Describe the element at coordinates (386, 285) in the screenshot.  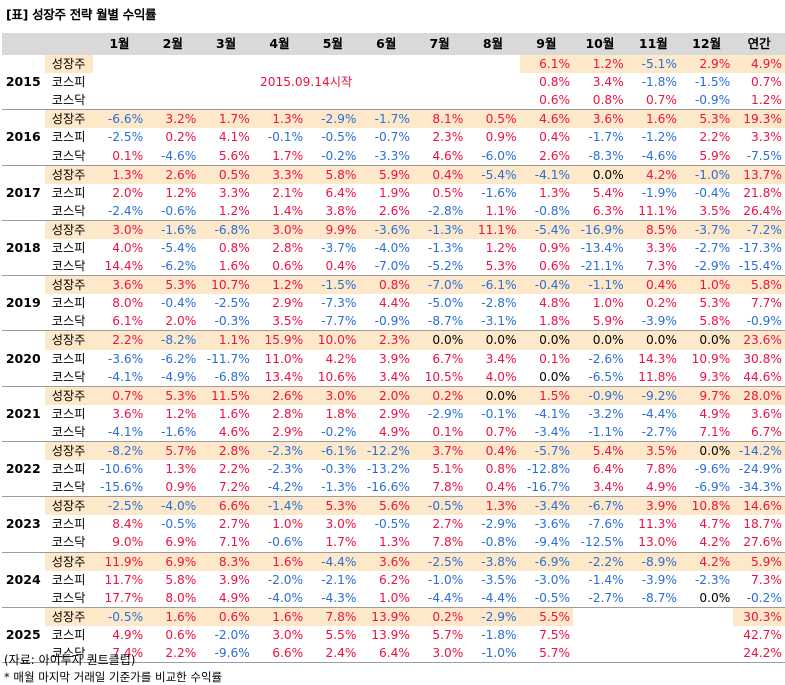
I see `value-cell: 0.8%` at that location.